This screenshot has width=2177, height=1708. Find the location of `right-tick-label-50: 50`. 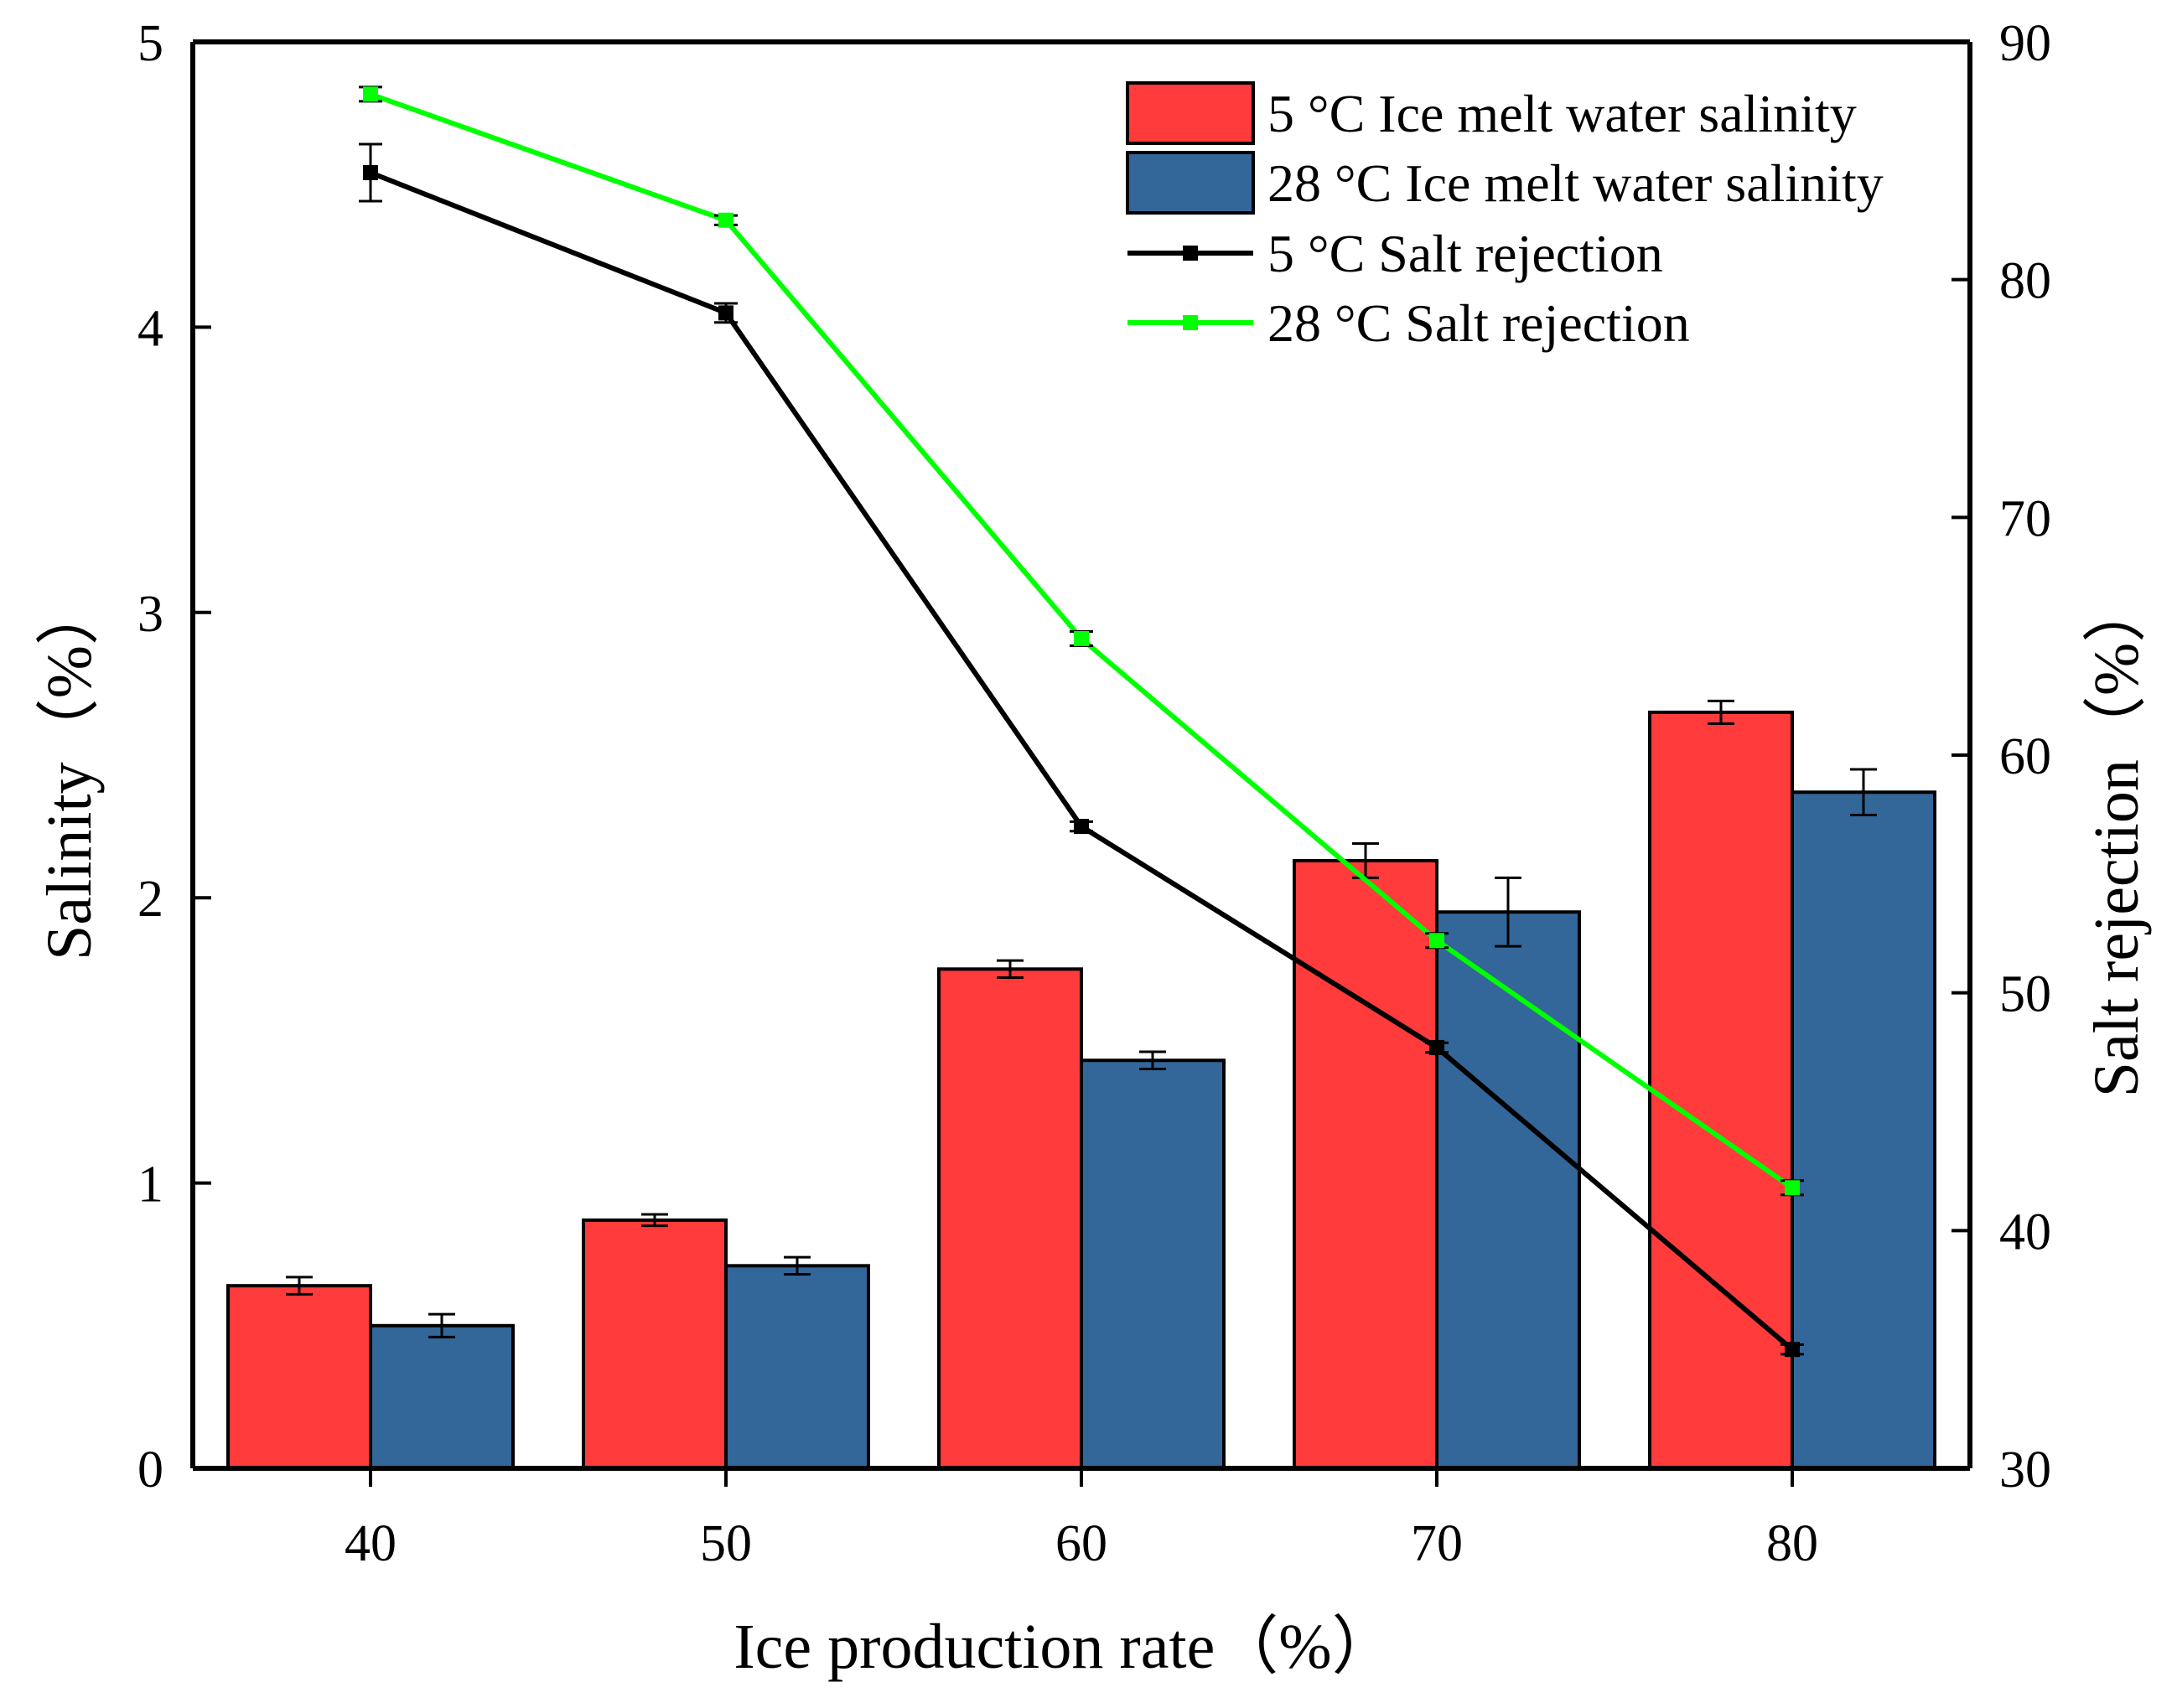

right-tick-label-50: 50 is located at coordinates (2025, 995).